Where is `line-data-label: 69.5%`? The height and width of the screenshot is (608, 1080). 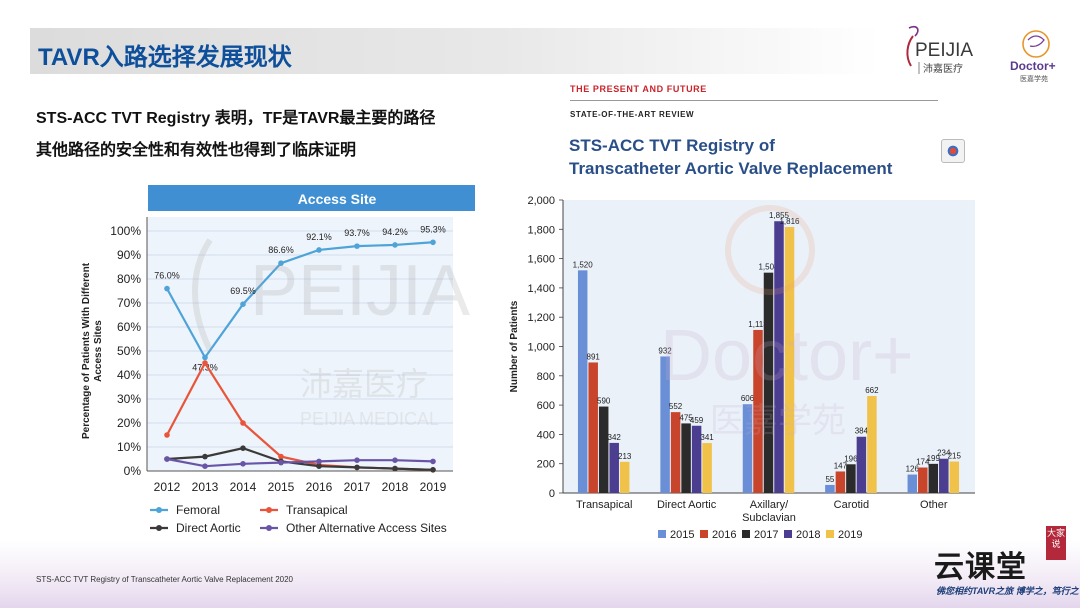 line-data-label: 69.5% is located at coordinates (243, 291).